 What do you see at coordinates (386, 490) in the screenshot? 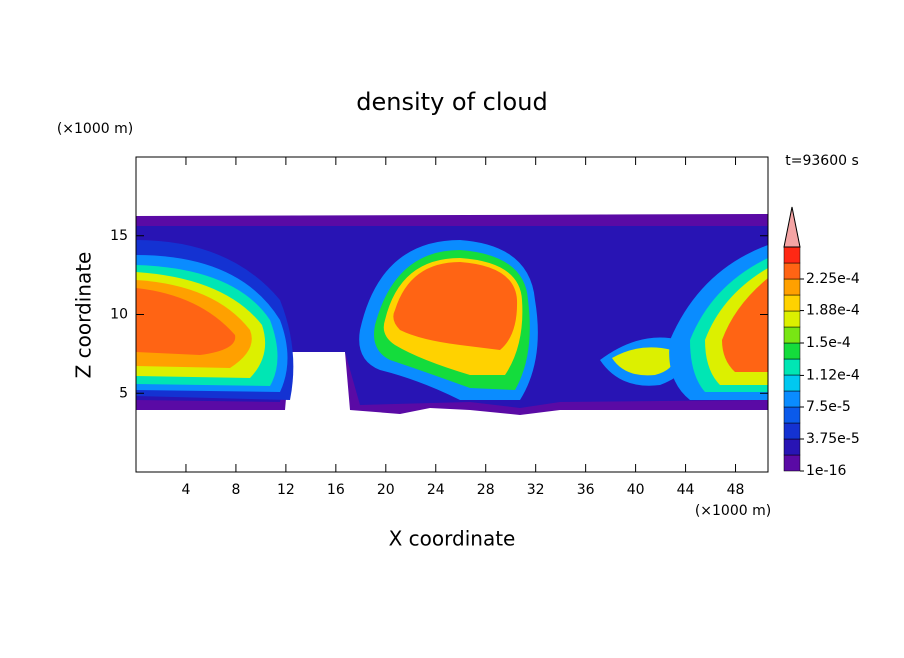
I see `x-tick-label: 20` at bounding box center [386, 490].